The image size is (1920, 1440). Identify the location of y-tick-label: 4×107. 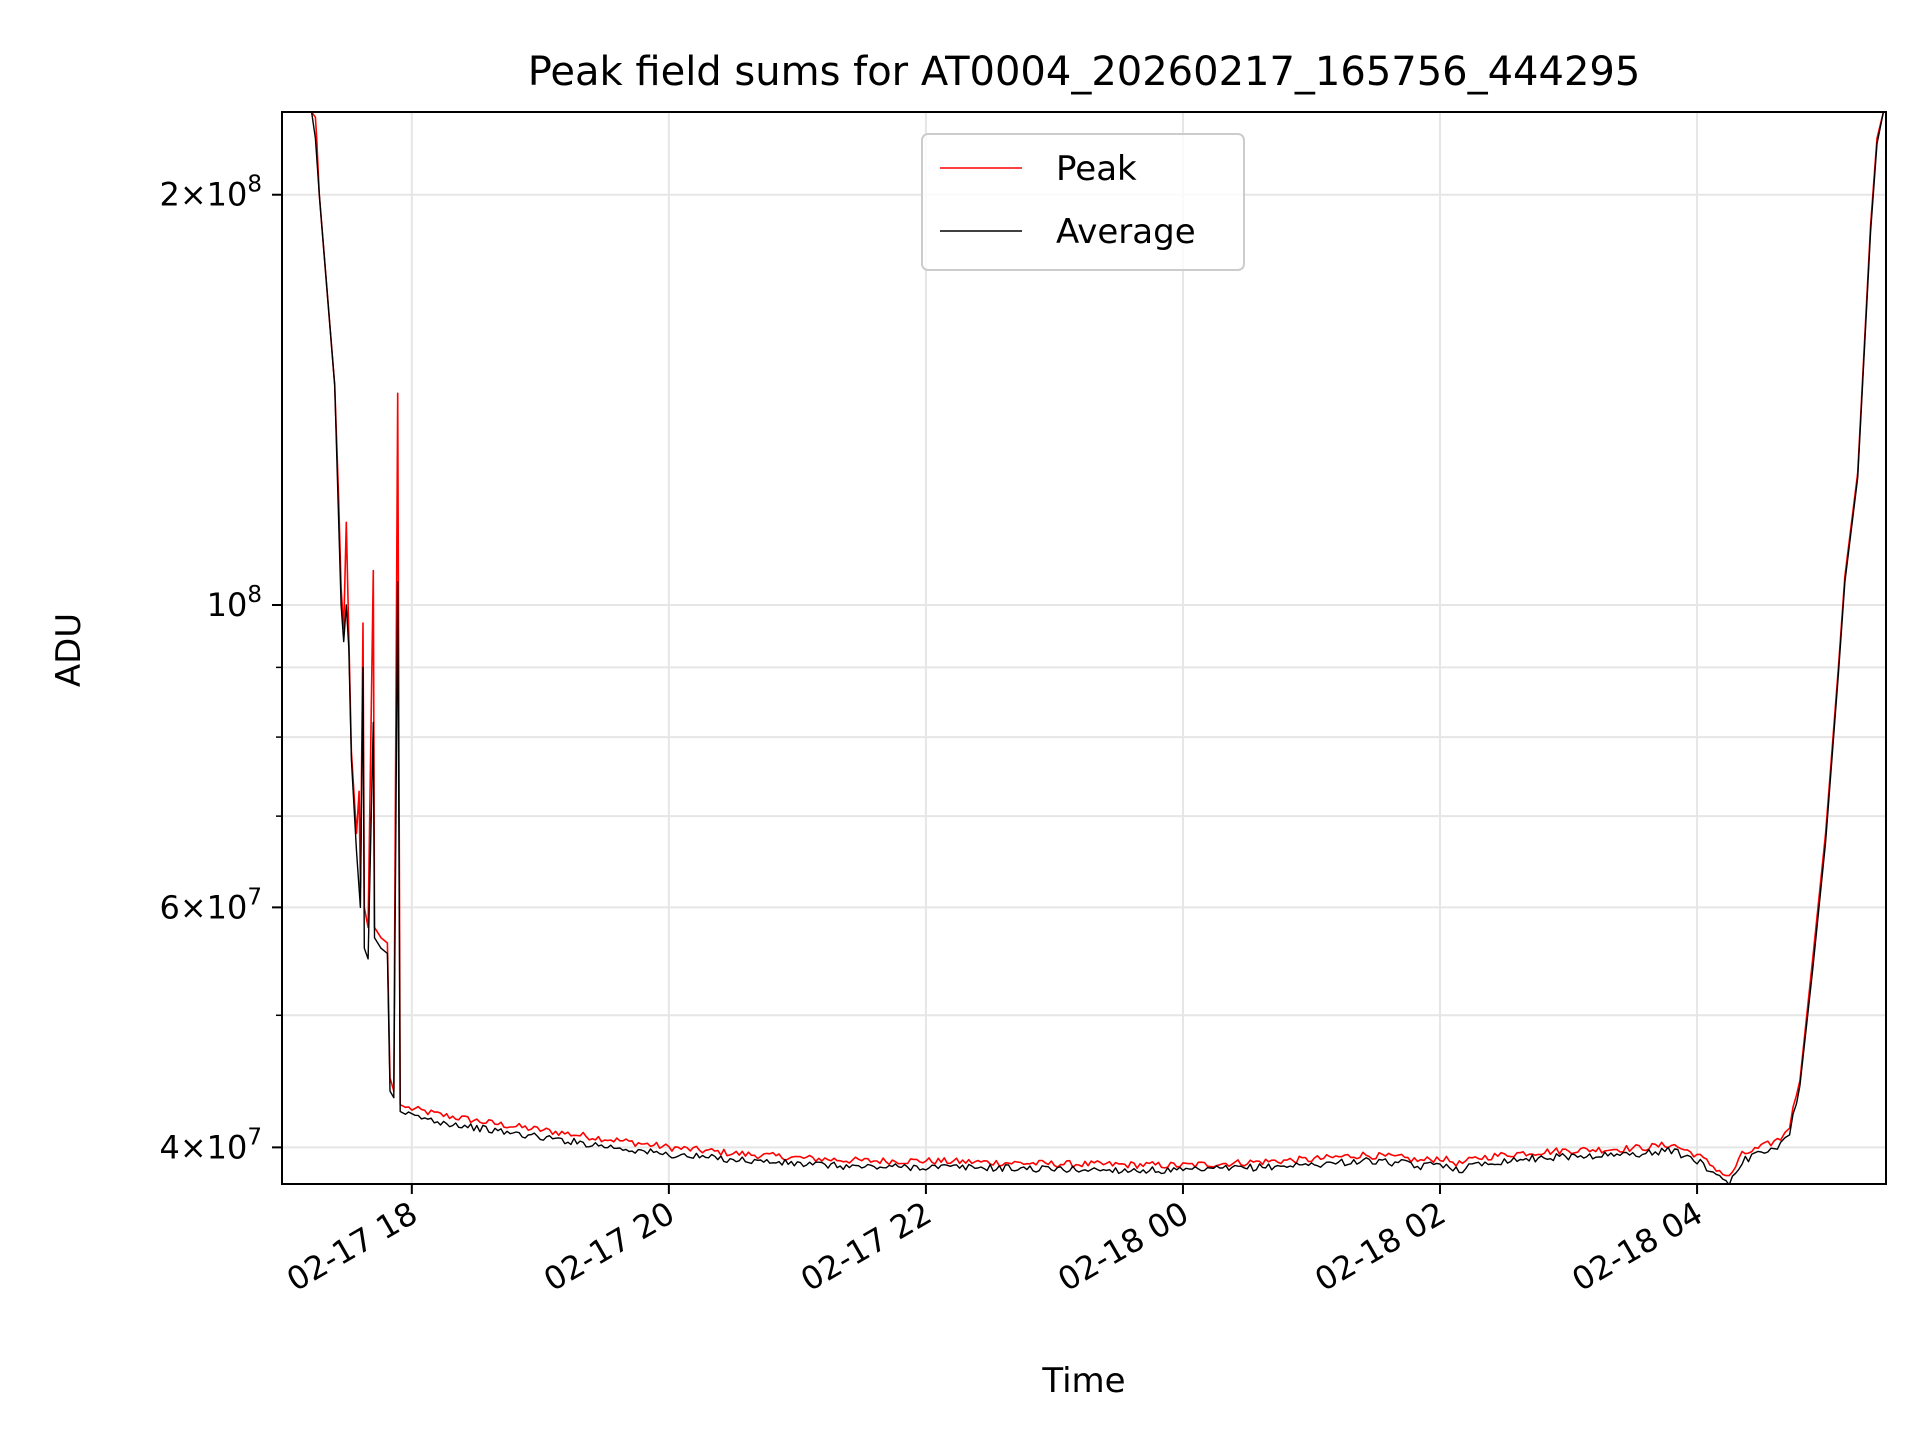
(210, 1145).